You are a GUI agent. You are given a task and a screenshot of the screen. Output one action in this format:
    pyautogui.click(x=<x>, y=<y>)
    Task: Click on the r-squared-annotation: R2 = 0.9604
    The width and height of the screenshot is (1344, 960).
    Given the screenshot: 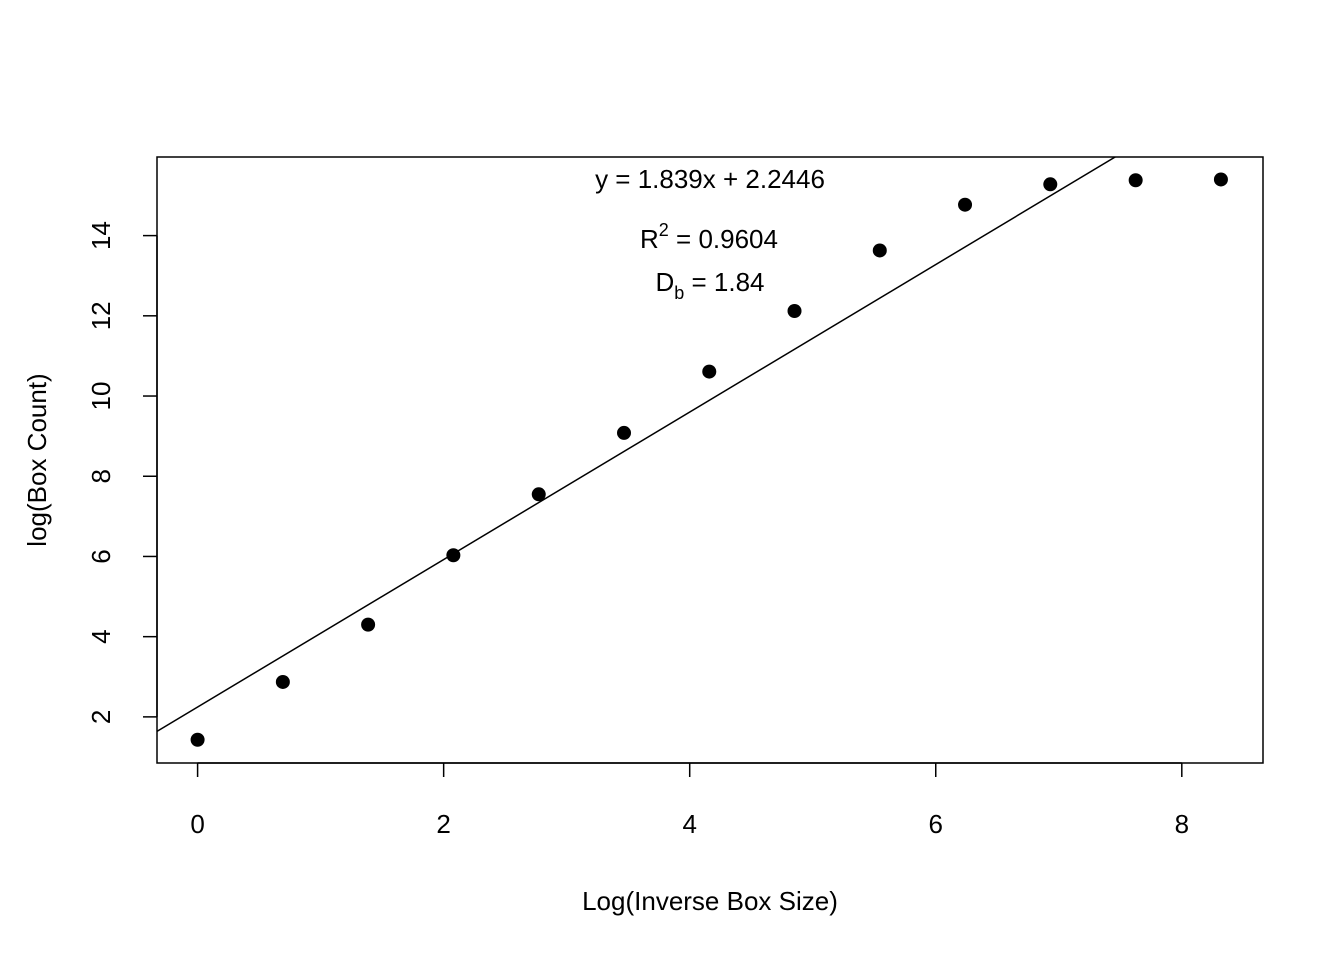 What is the action you would take?
    pyautogui.click(x=709, y=237)
    